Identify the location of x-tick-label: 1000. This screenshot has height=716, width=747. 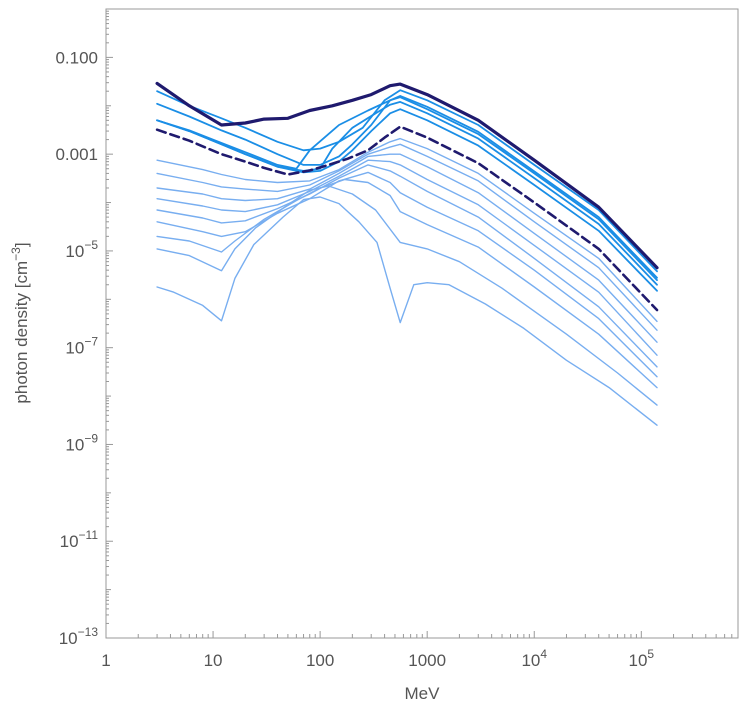
(427, 660).